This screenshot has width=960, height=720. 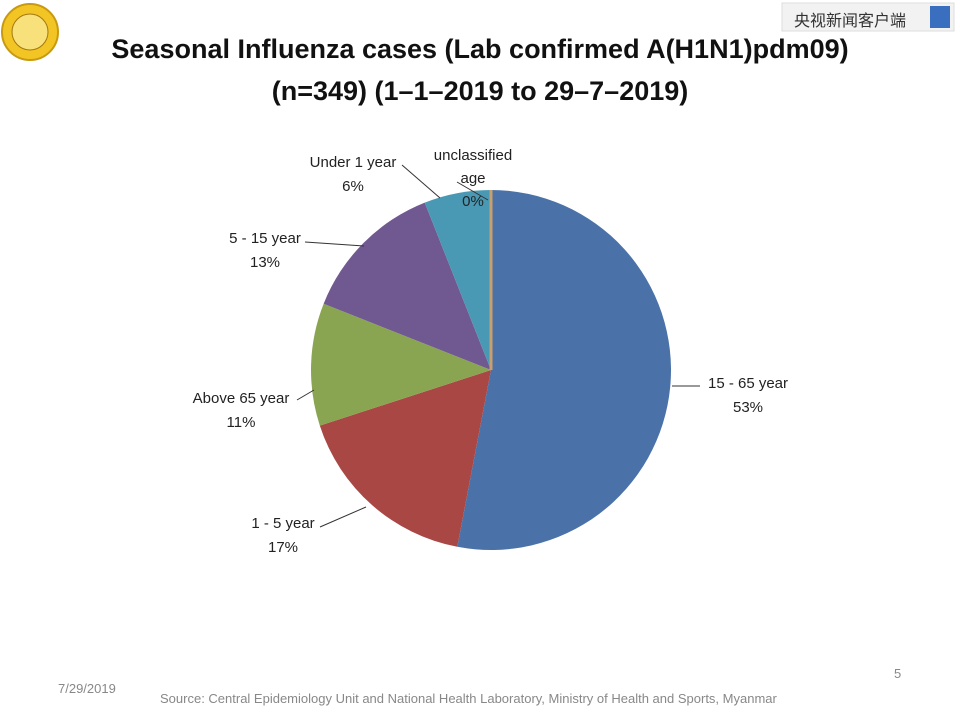 I want to click on slice-label: 15 - 65 year, so click(x=748, y=383).